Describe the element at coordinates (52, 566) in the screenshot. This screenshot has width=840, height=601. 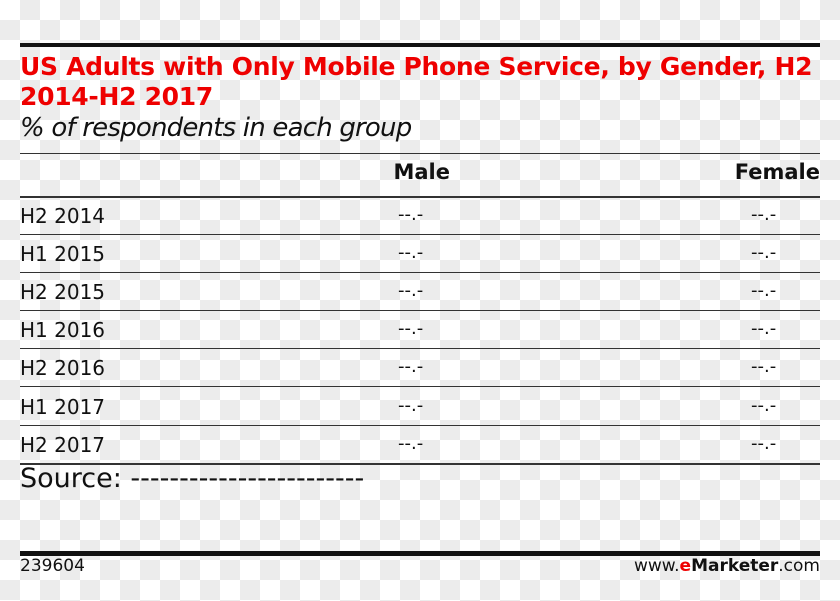
I see `chart-id: 239604` at that location.